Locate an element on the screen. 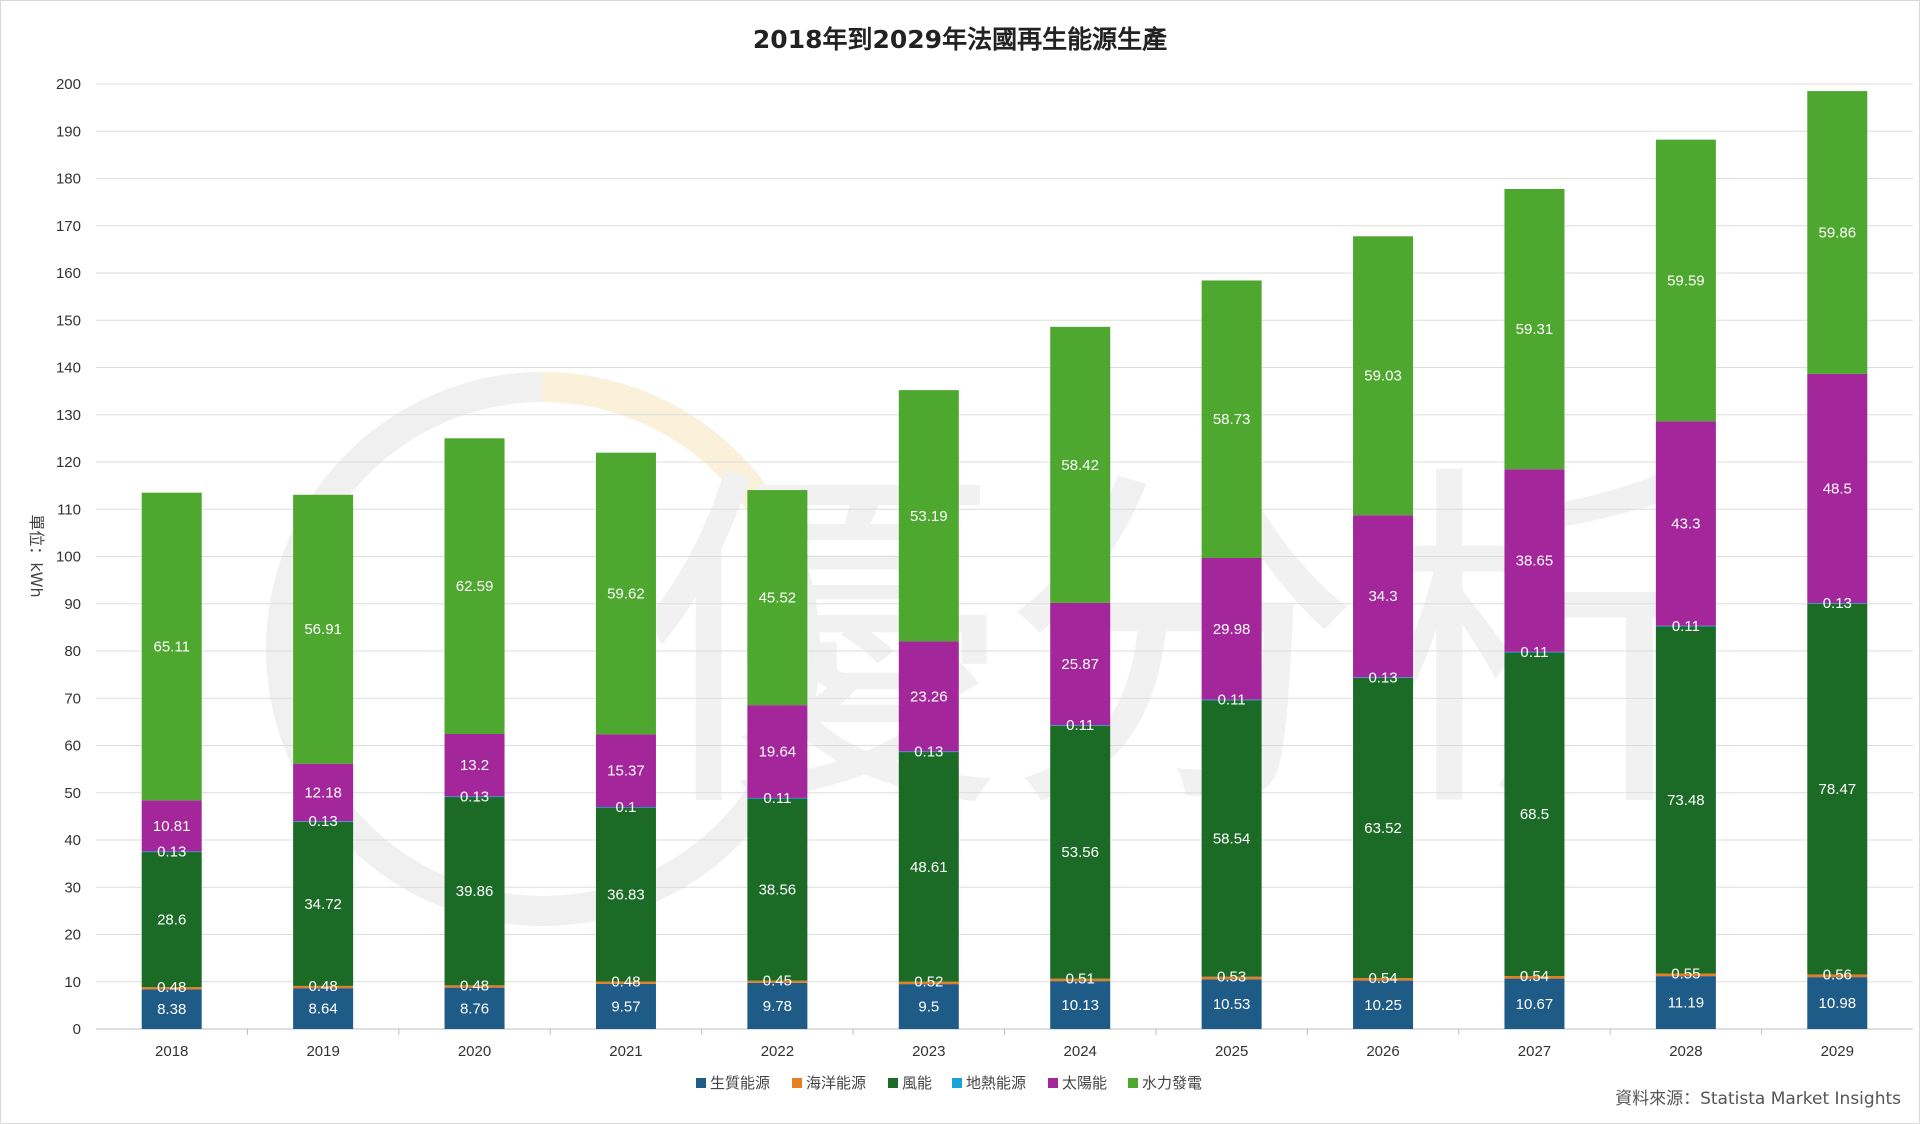 This screenshot has height=1124, width=1920. legend-label: 海洋能源 is located at coordinates (836, 1083).